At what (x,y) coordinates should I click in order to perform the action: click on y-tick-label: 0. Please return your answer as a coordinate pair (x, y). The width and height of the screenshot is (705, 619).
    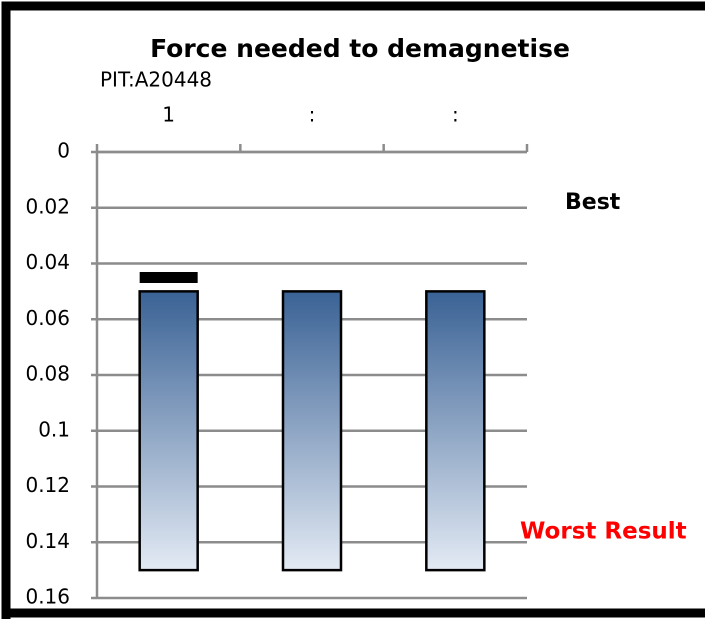
    Looking at the image, I should click on (63, 151).